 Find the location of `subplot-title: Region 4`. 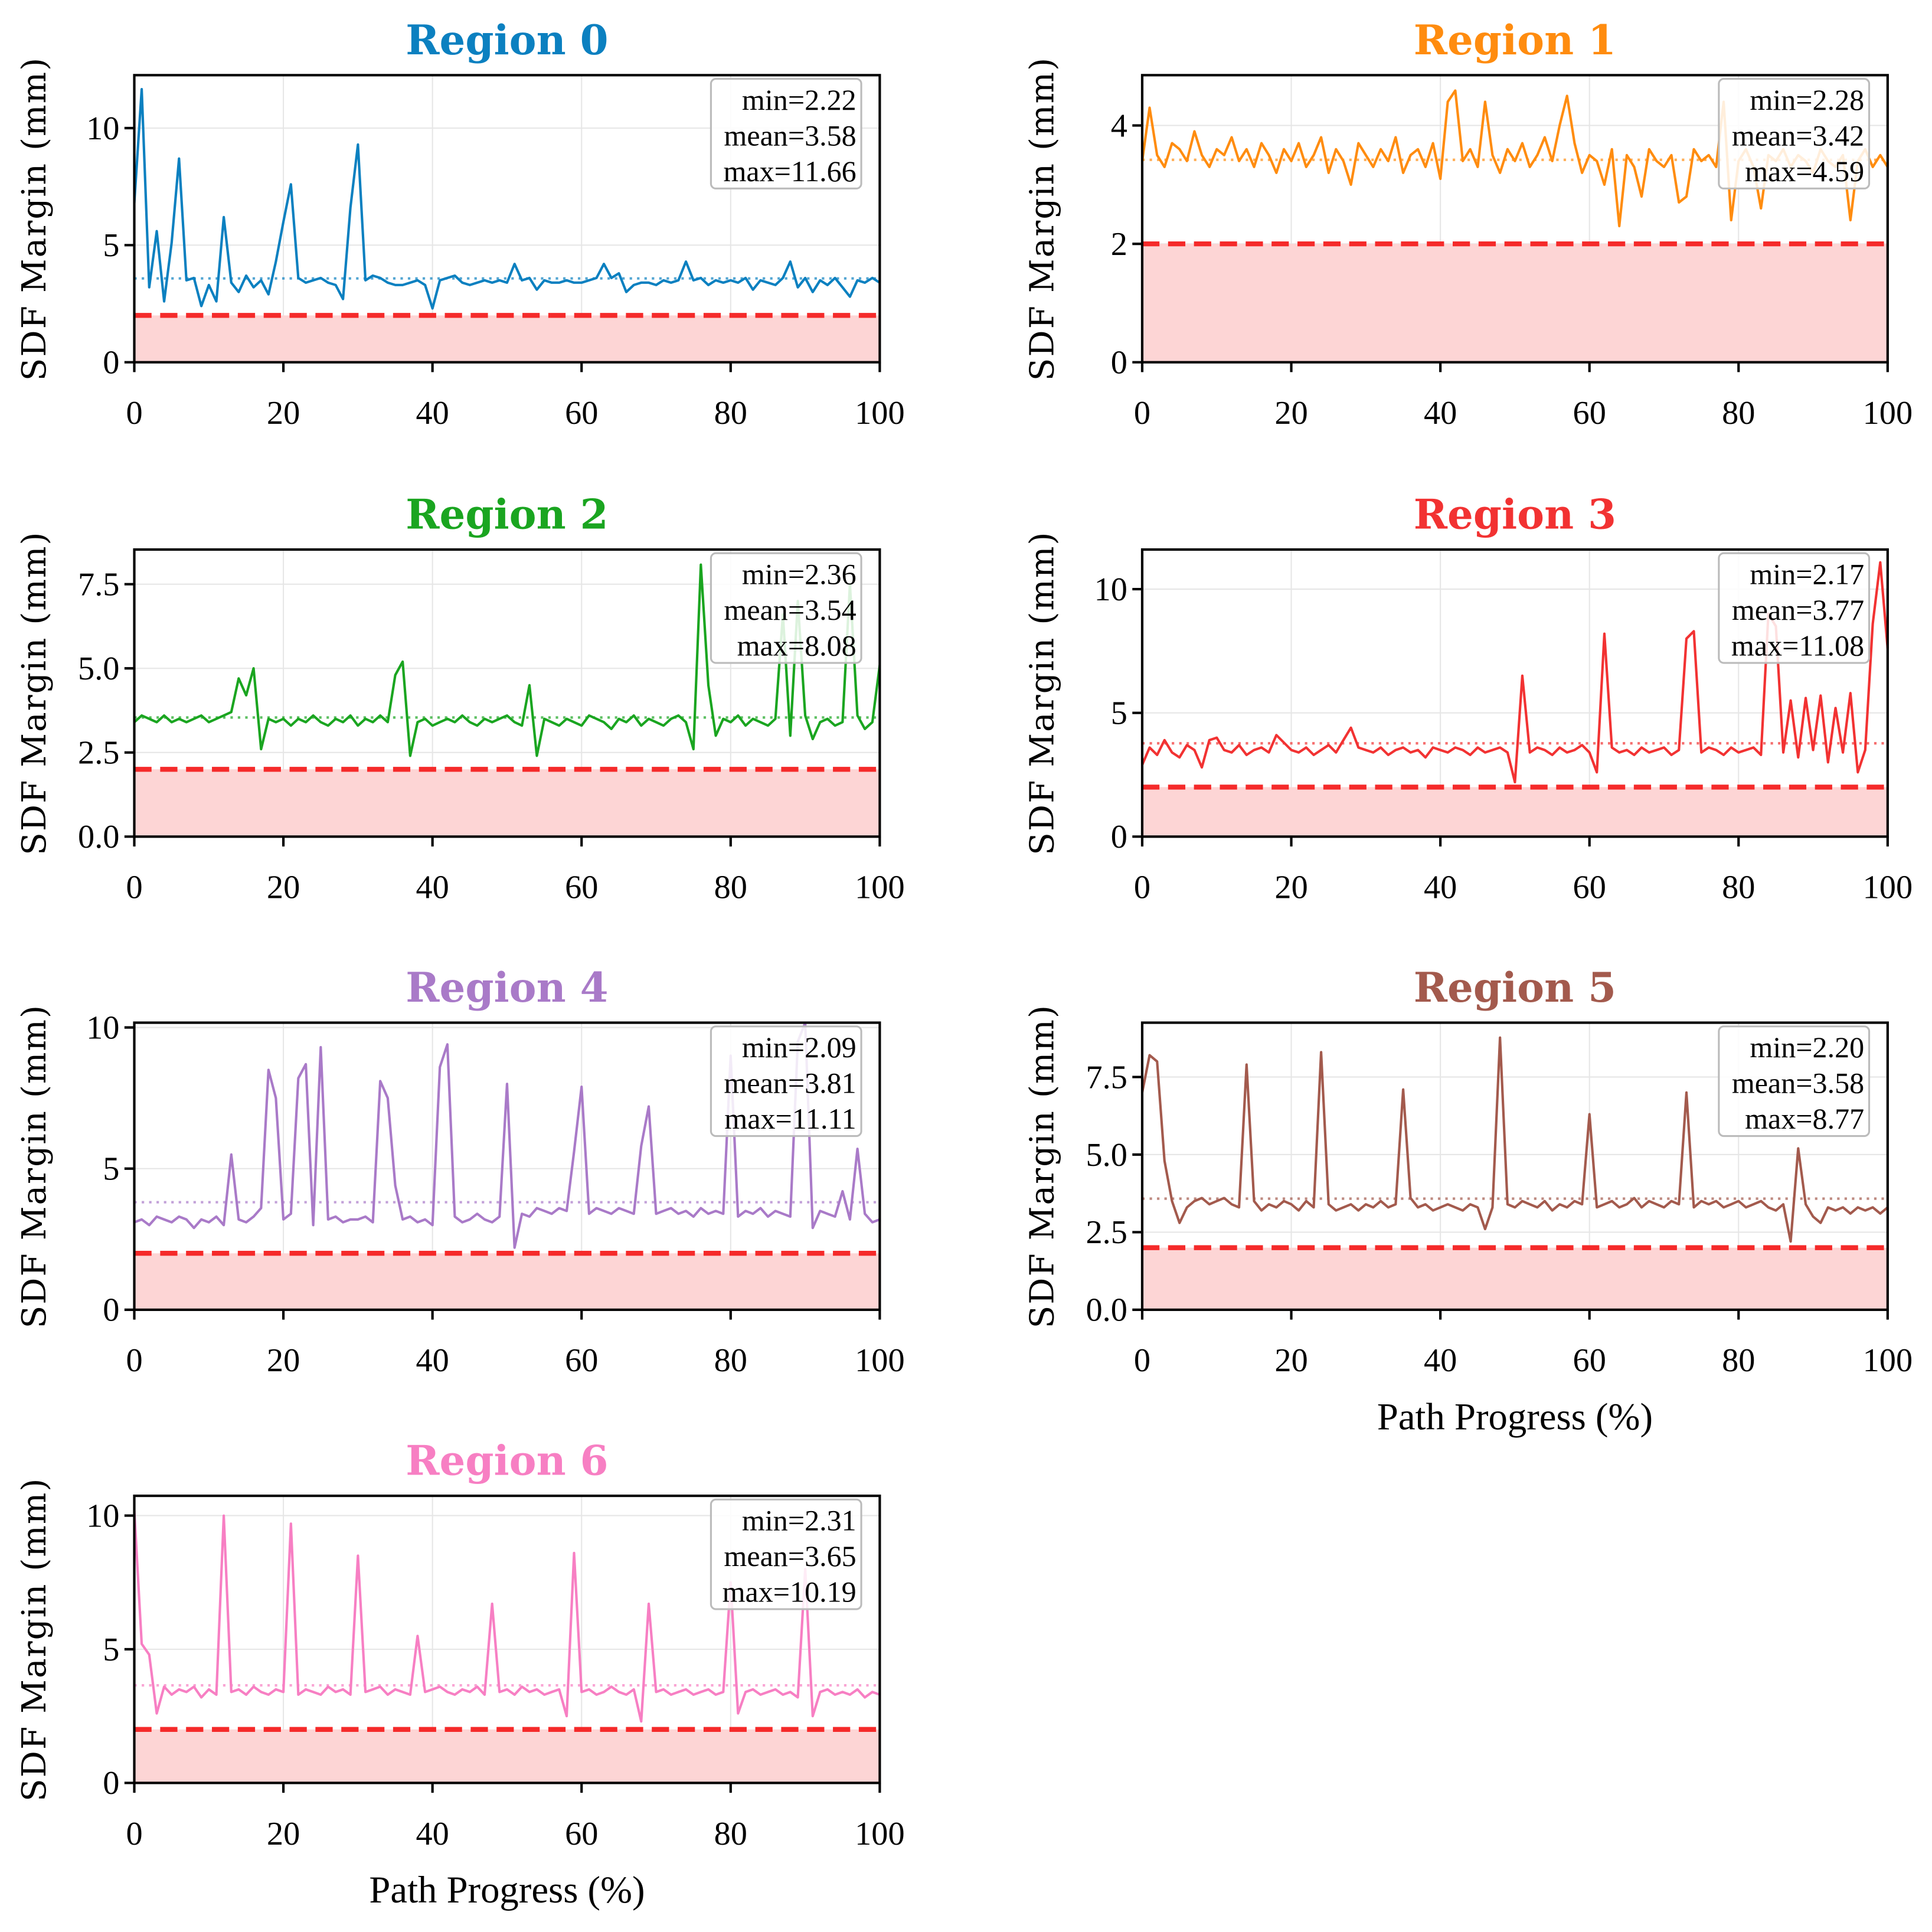

subplot-title: Region 4 is located at coordinates (507, 988).